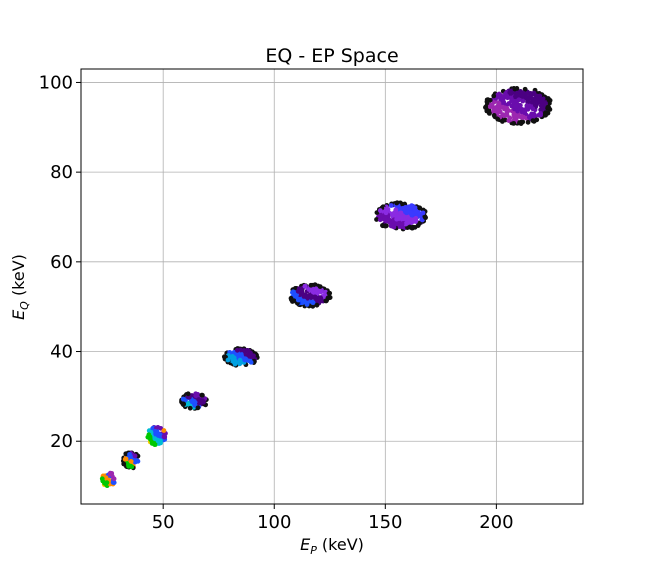 This screenshot has height=576, width=648. Describe the element at coordinates (18, 277) in the screenshot. I see `y-axis-title-unit: (keV)` at that location.